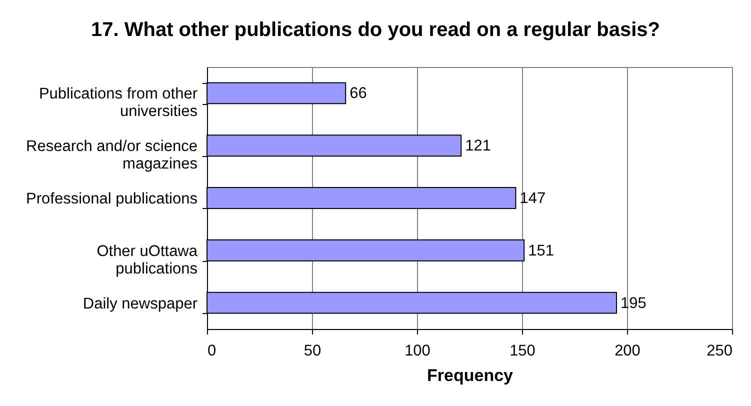 Image resolution: width=751 pixels, height=406 pixels. Describe the element at coordinates (212, 351) in the screenshot. I see `x-tick-label: 0` at that location.